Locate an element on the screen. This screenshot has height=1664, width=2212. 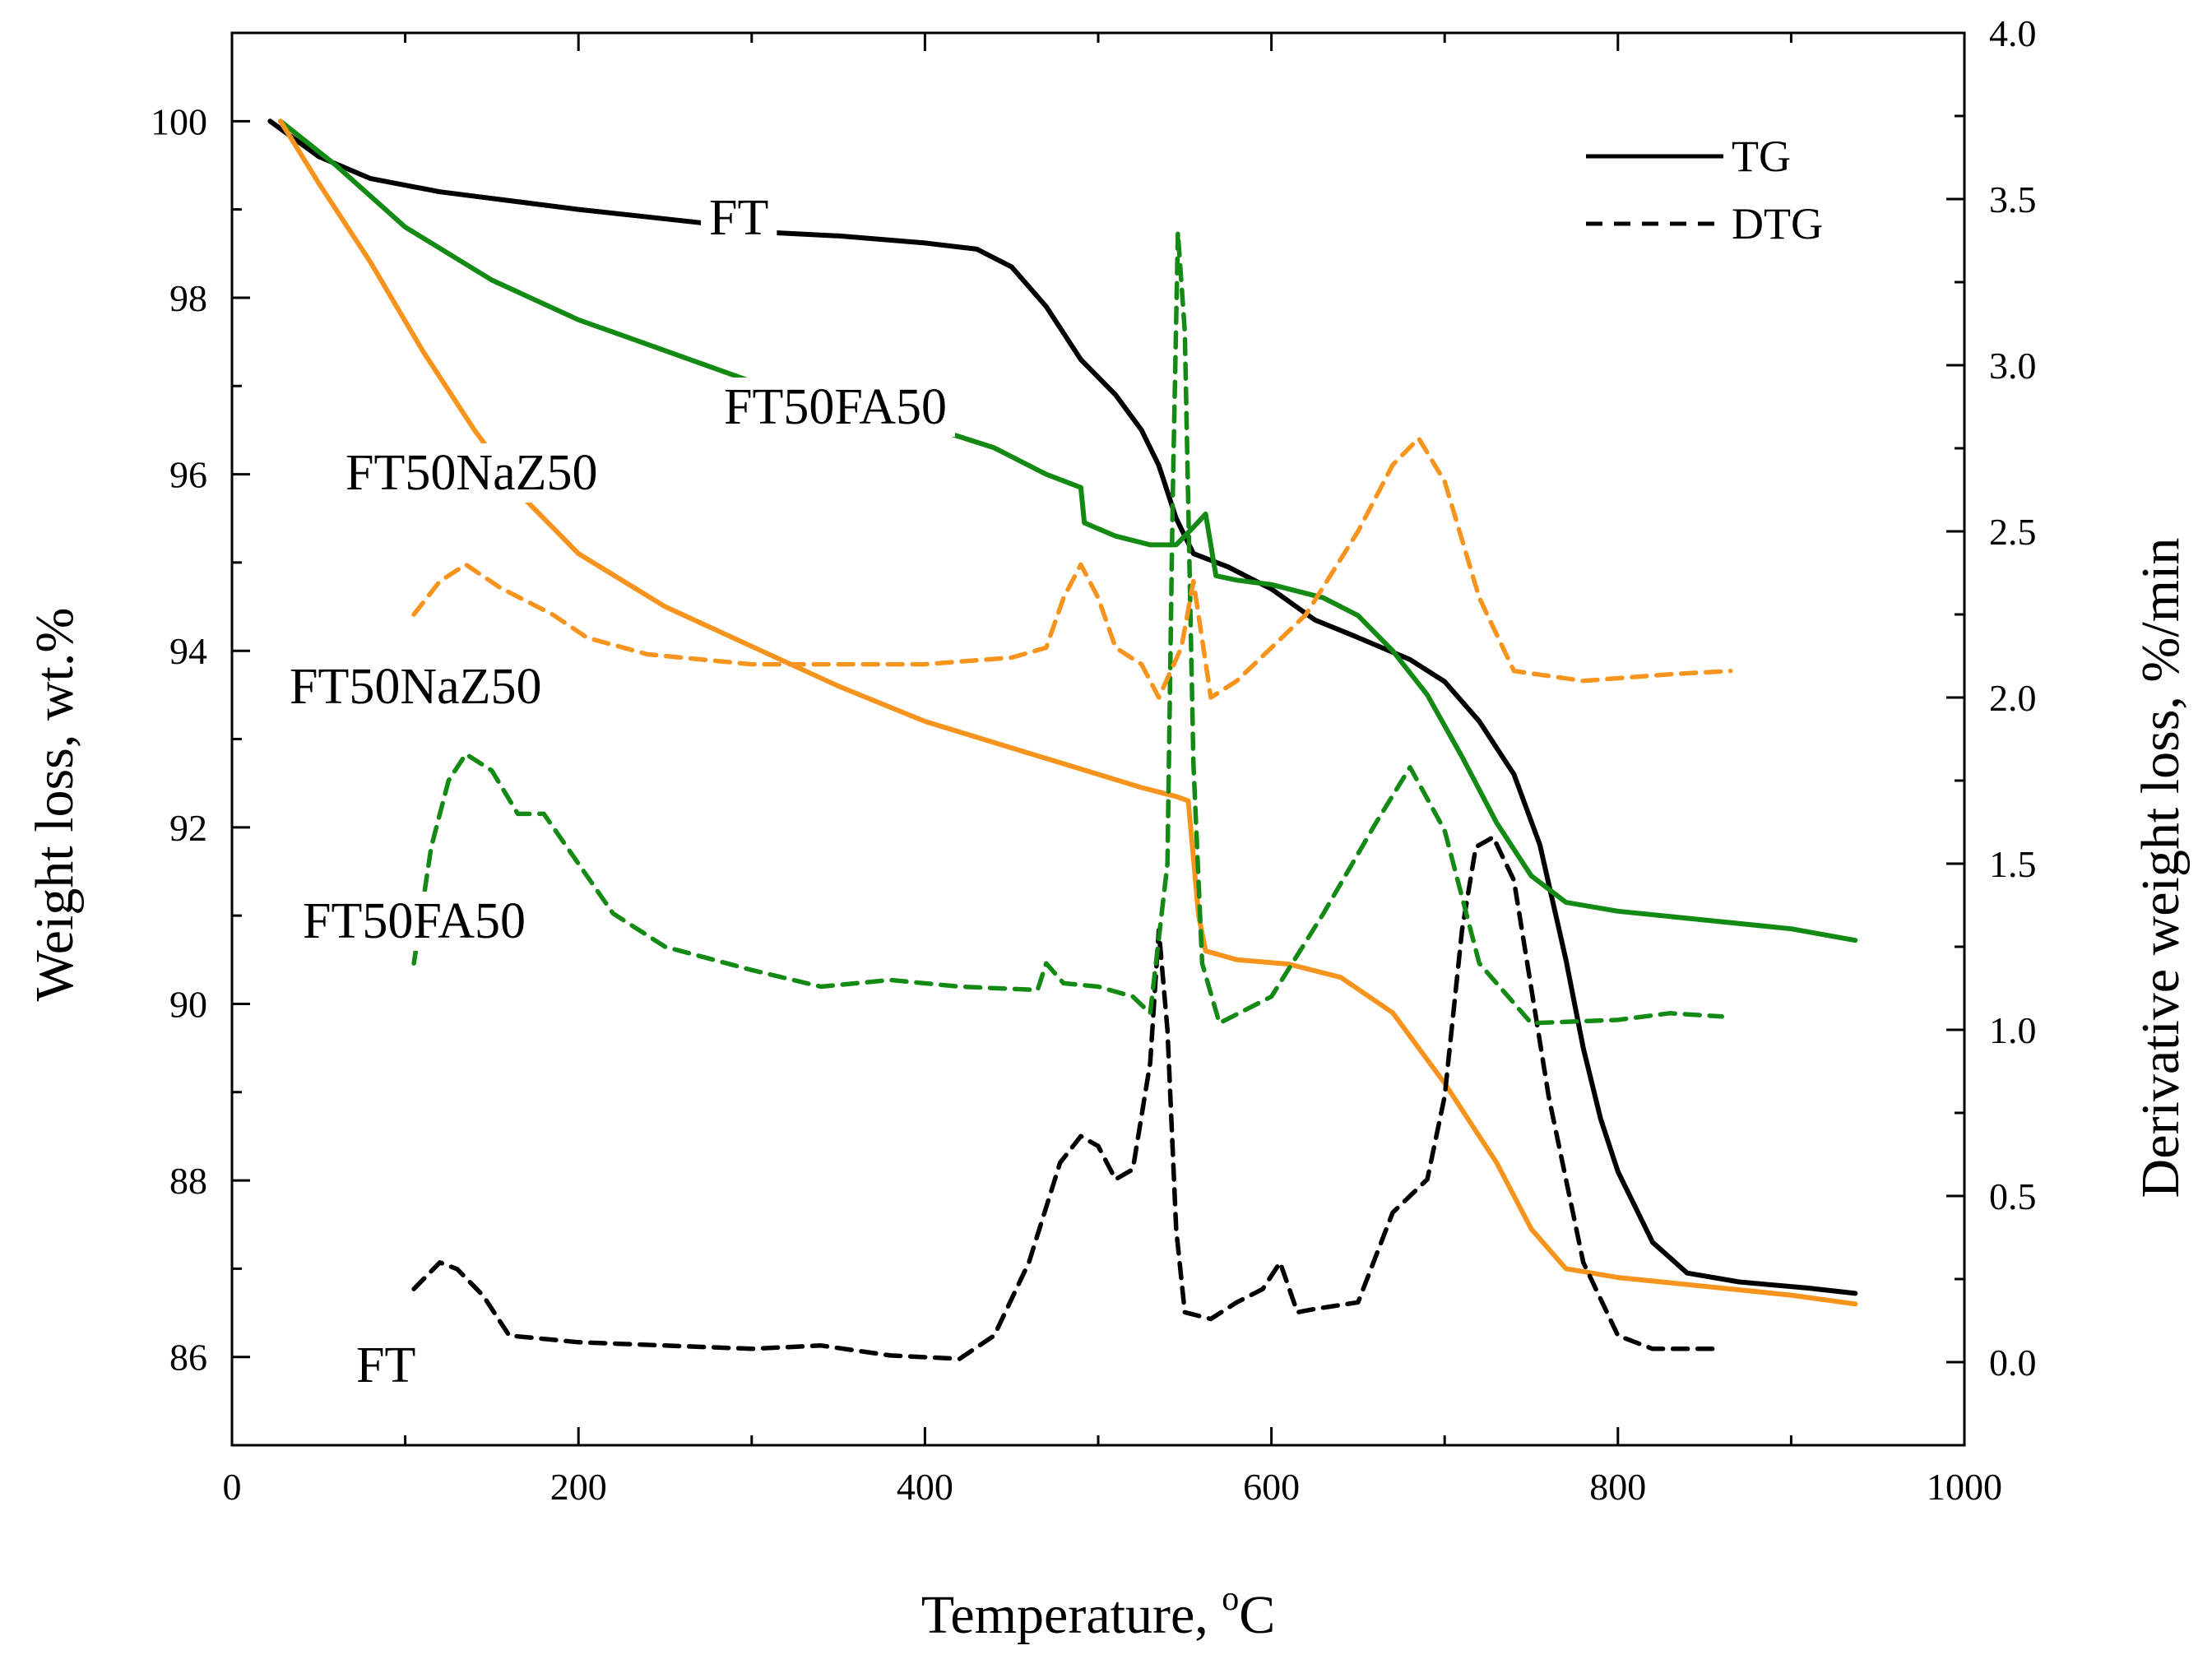
y-left-tick-label: 100 is located at coordinates (179, 121).